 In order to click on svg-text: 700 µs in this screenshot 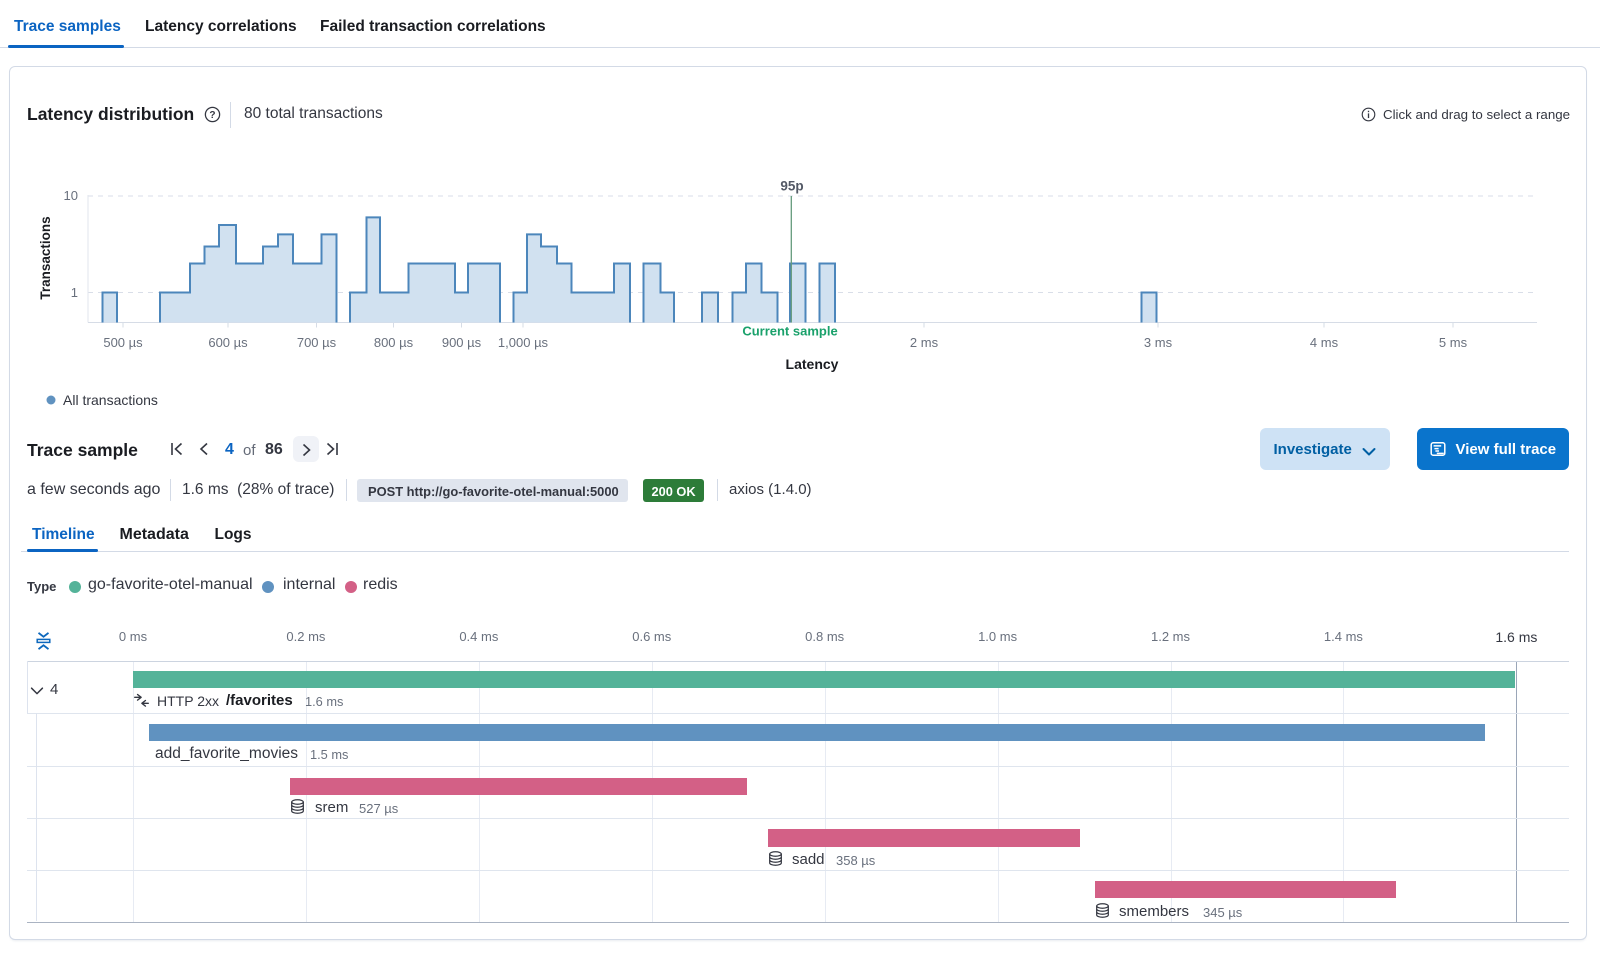, I will do `click(317, 342)`.